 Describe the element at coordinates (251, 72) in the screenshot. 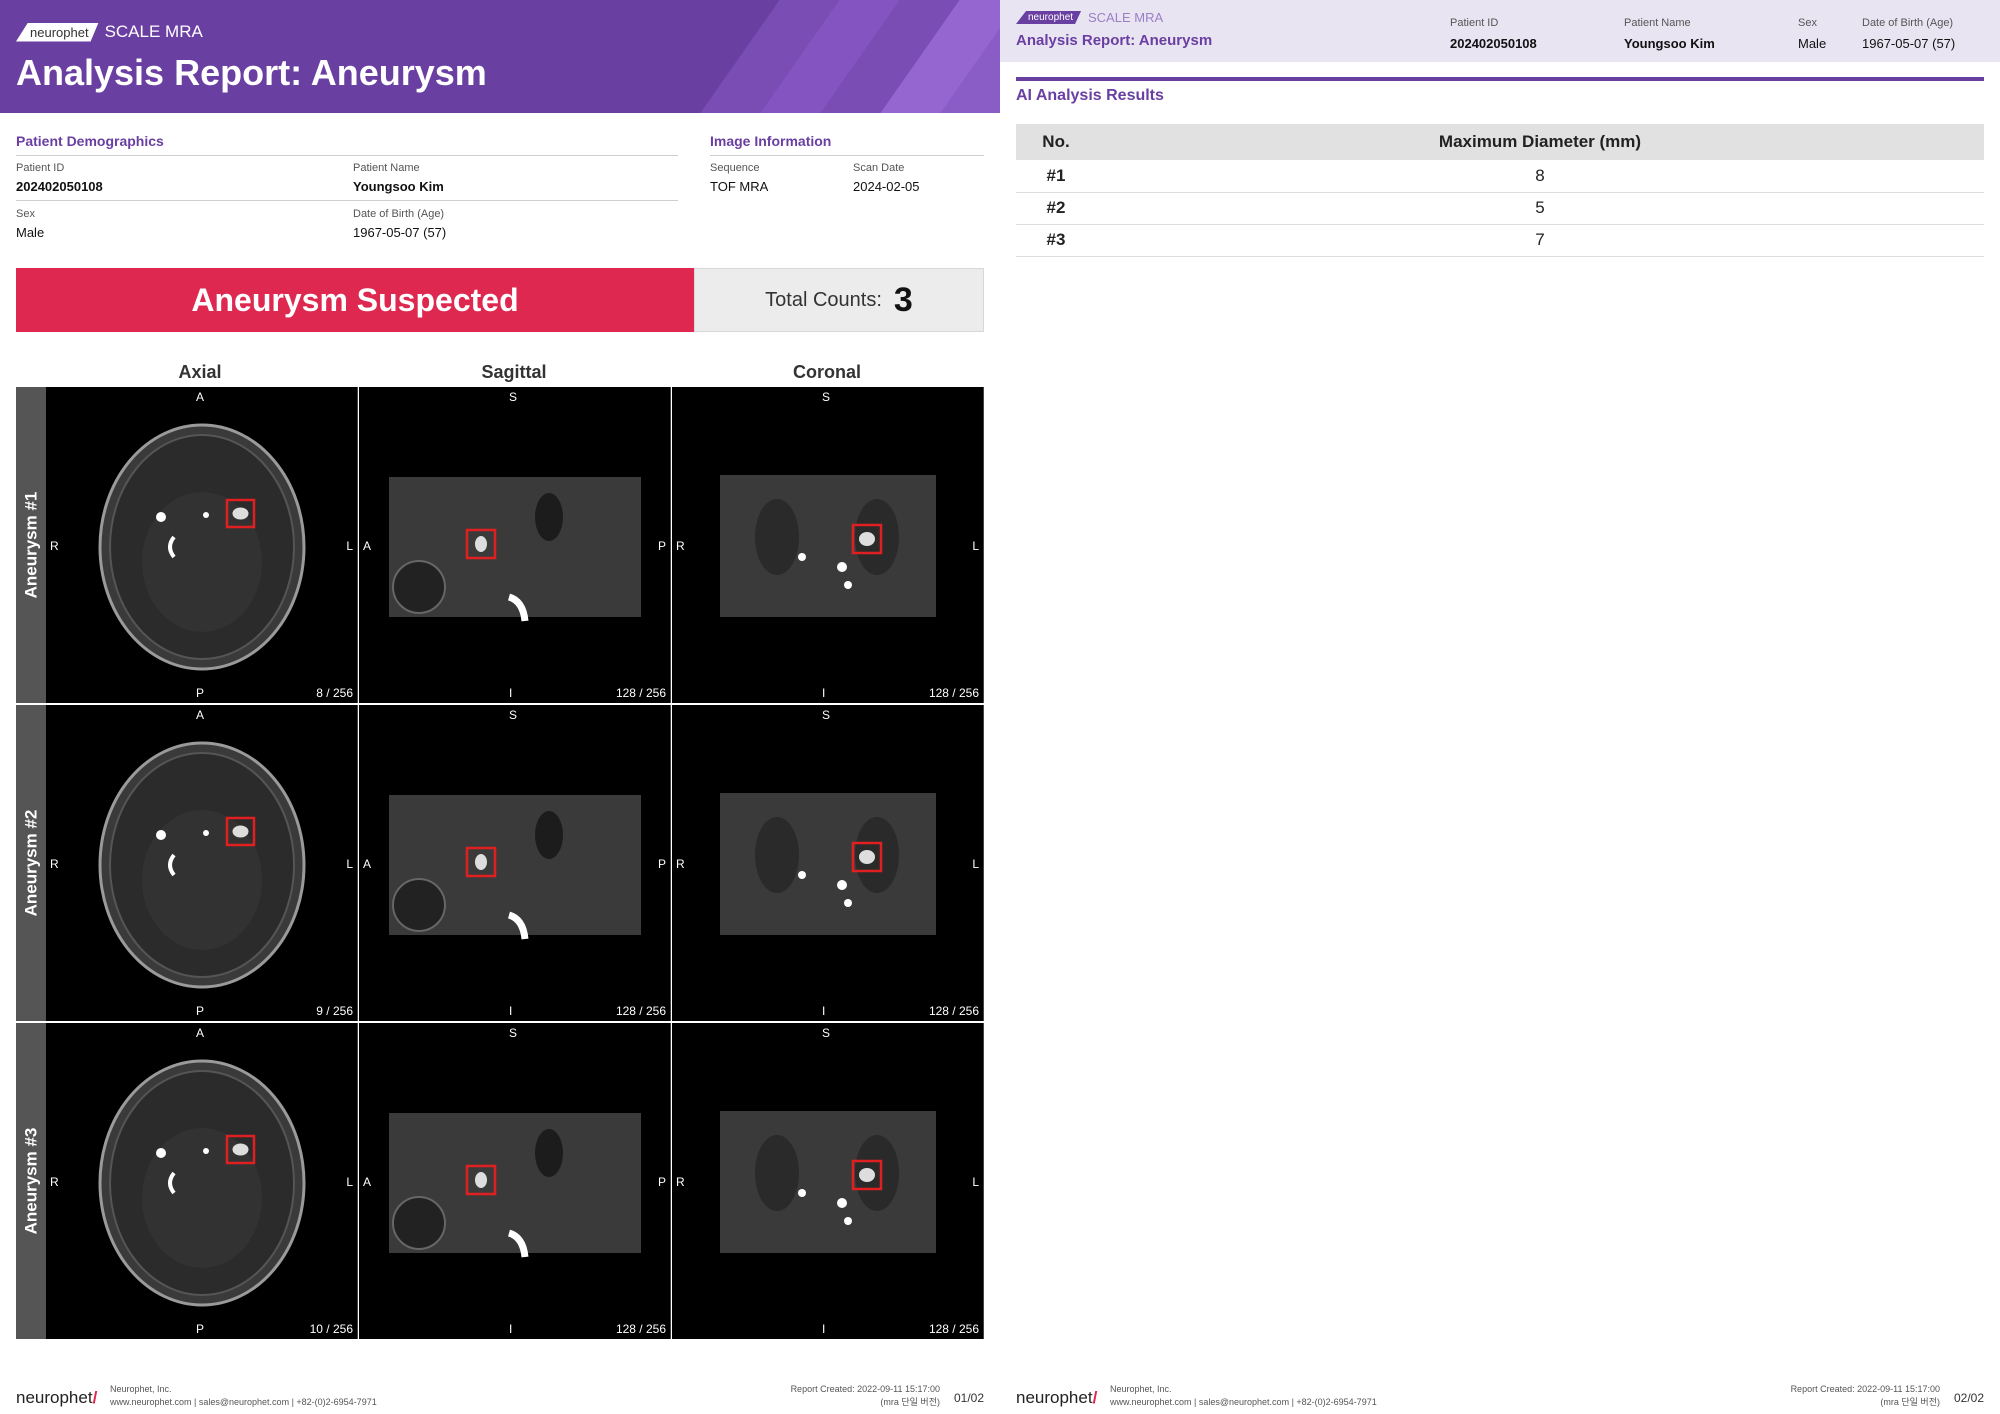

I see `report-title: Analysis Report: Aneurysm` at that location.